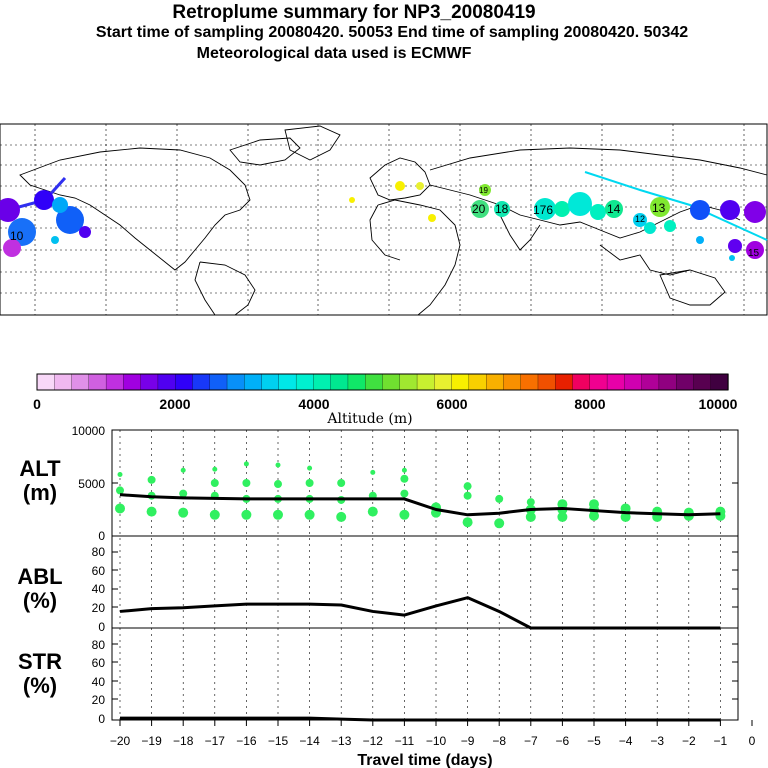  What do you see at coordinates (99, 552) in the screenshot?
I see `abl-ytick: 80` at bounding box center [99, 552].